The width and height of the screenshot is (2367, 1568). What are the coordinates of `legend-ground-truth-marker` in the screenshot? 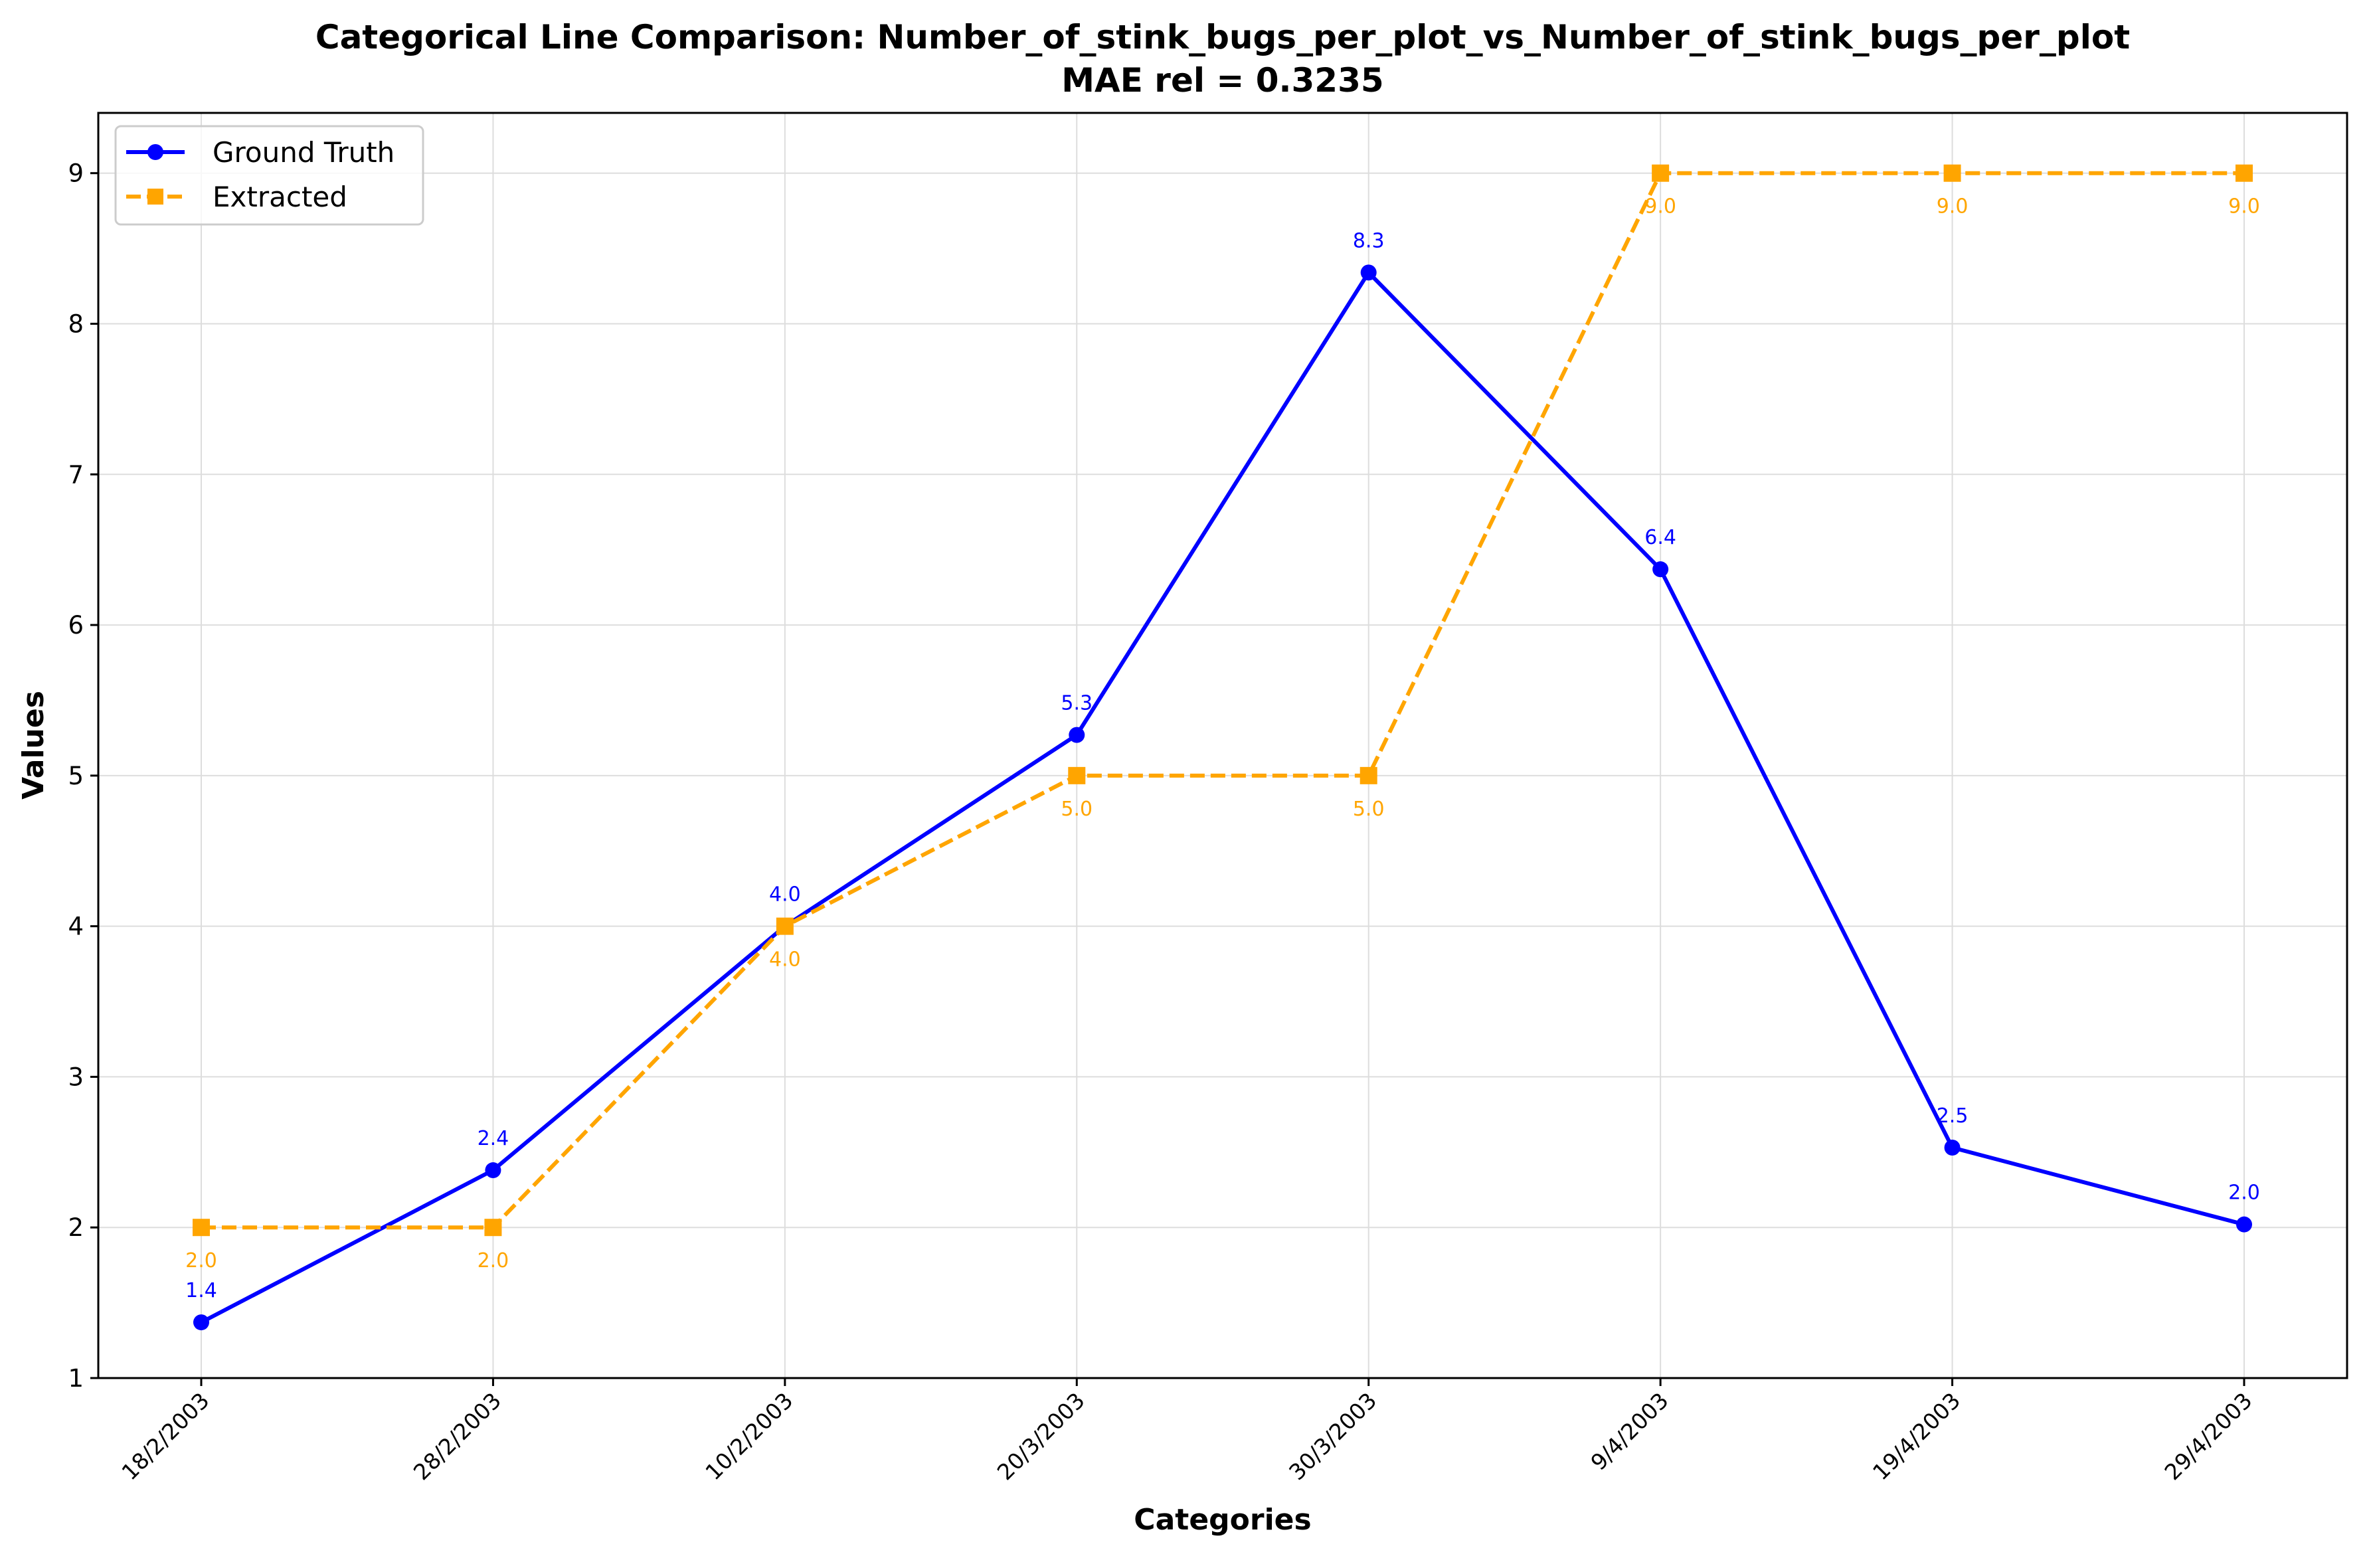 It's located at (155, 152).